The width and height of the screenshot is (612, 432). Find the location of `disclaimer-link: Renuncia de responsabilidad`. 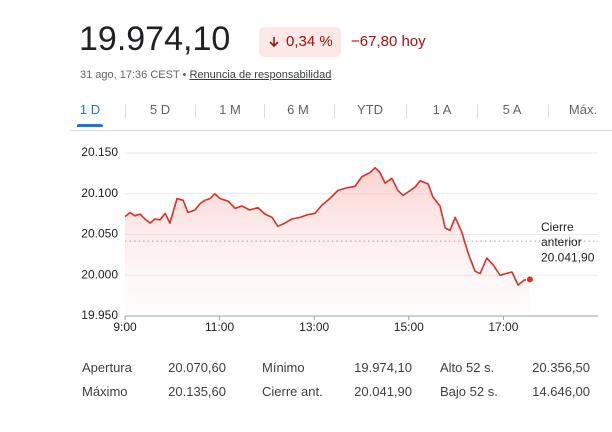

disclaimer-link: Renuncia de responsabilidad is located at coordinates (260, 75).